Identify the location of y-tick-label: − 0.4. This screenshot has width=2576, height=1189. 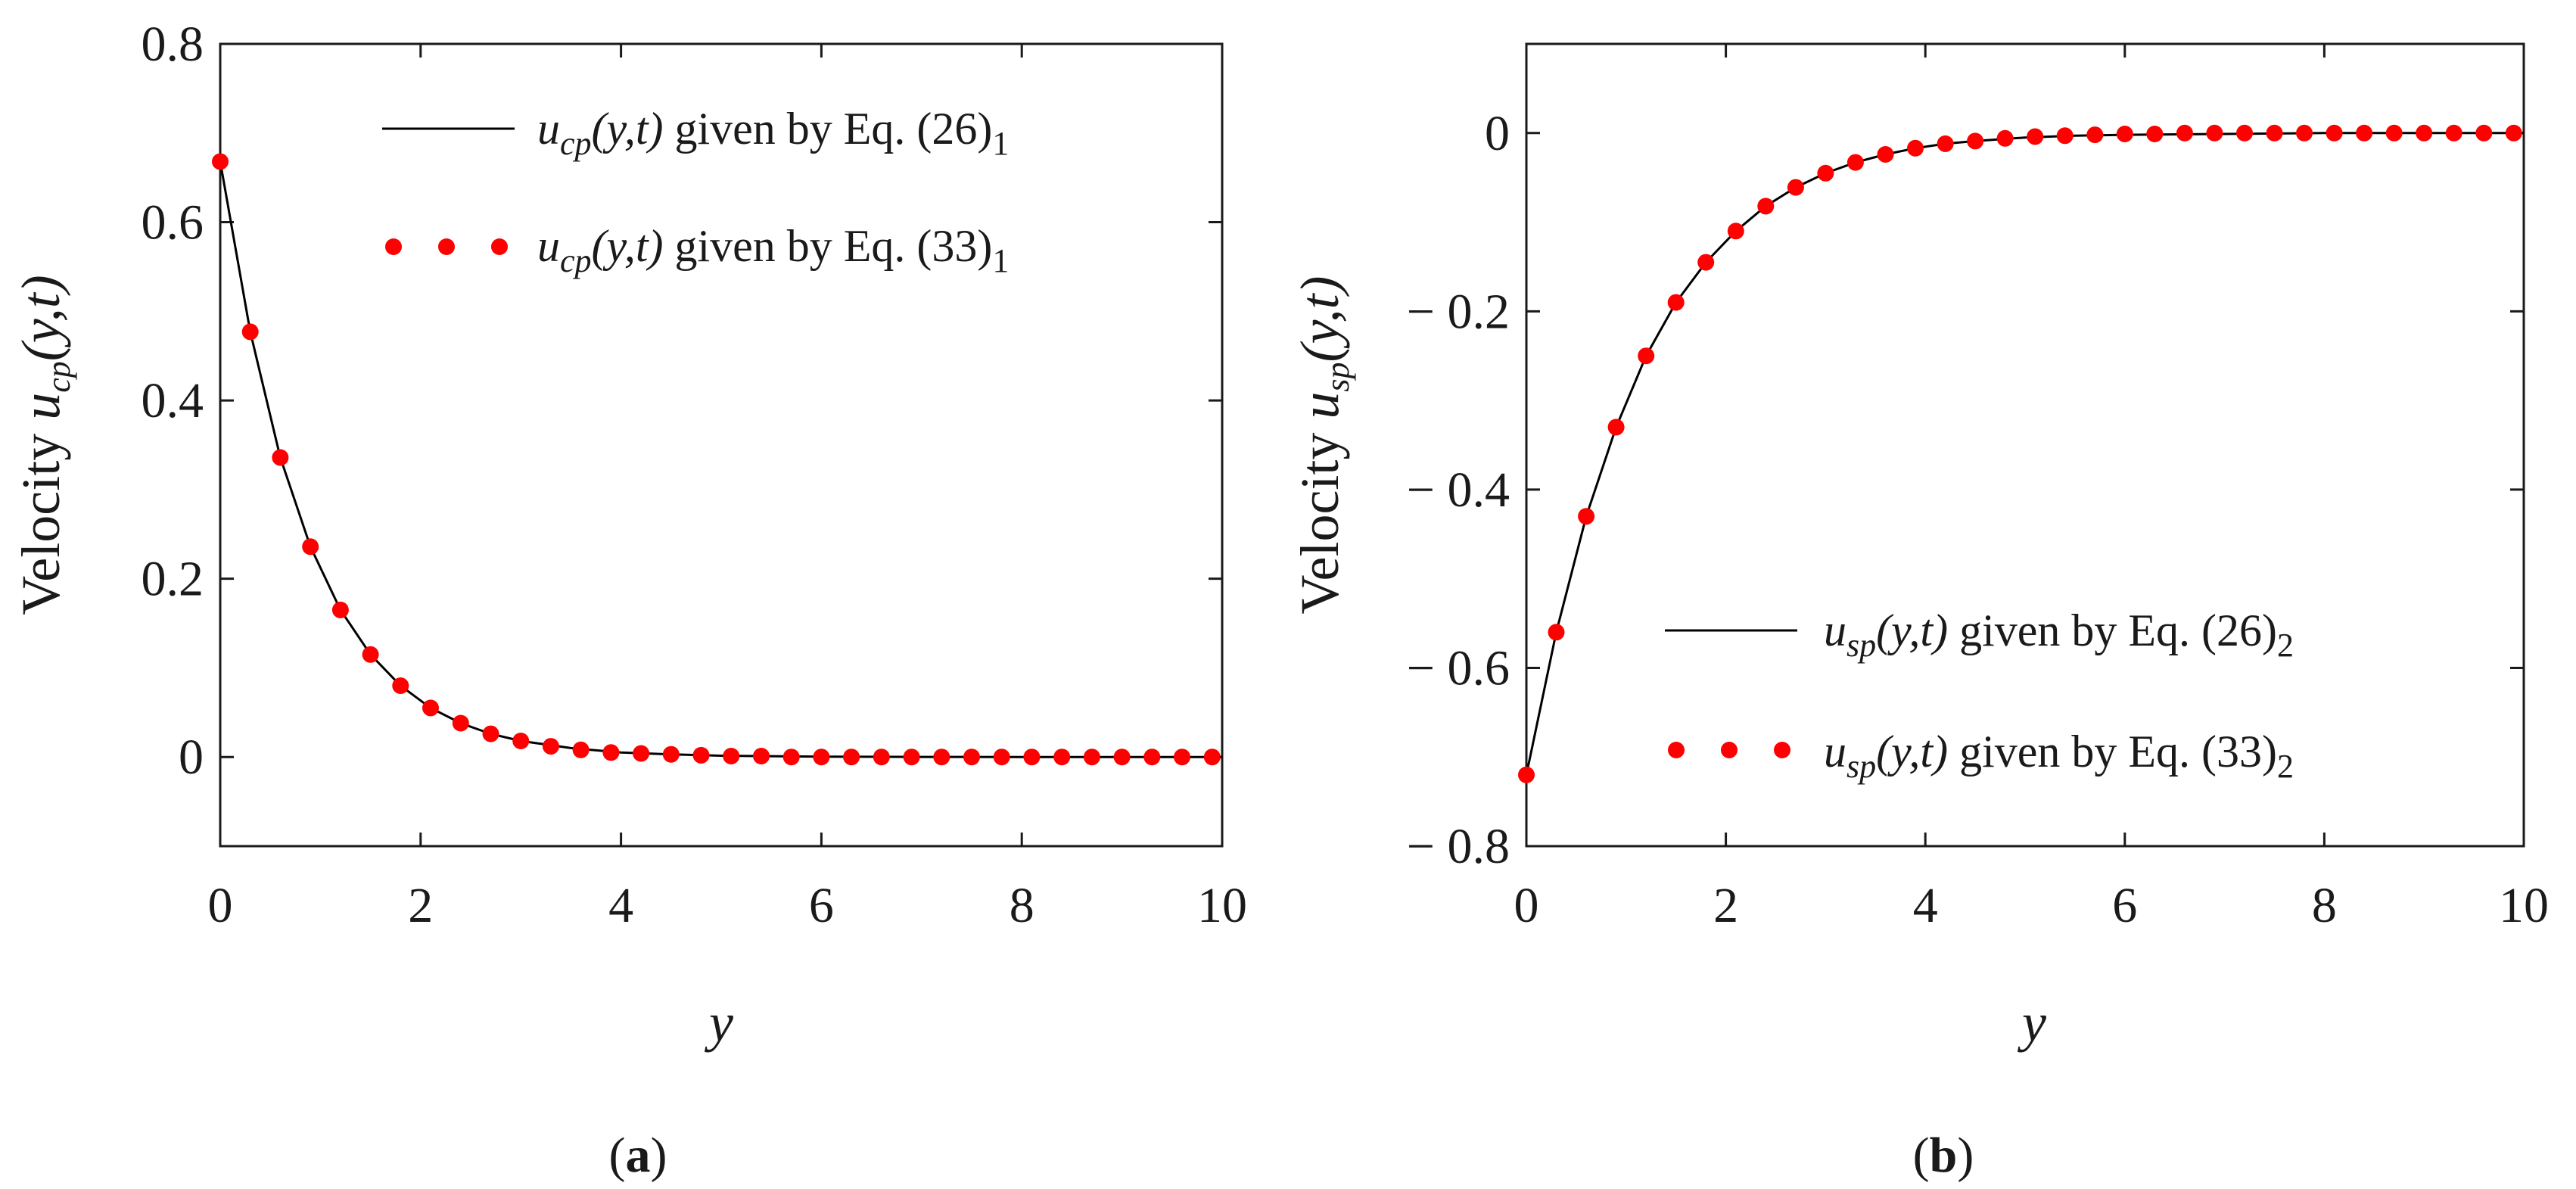
(1458, 490).